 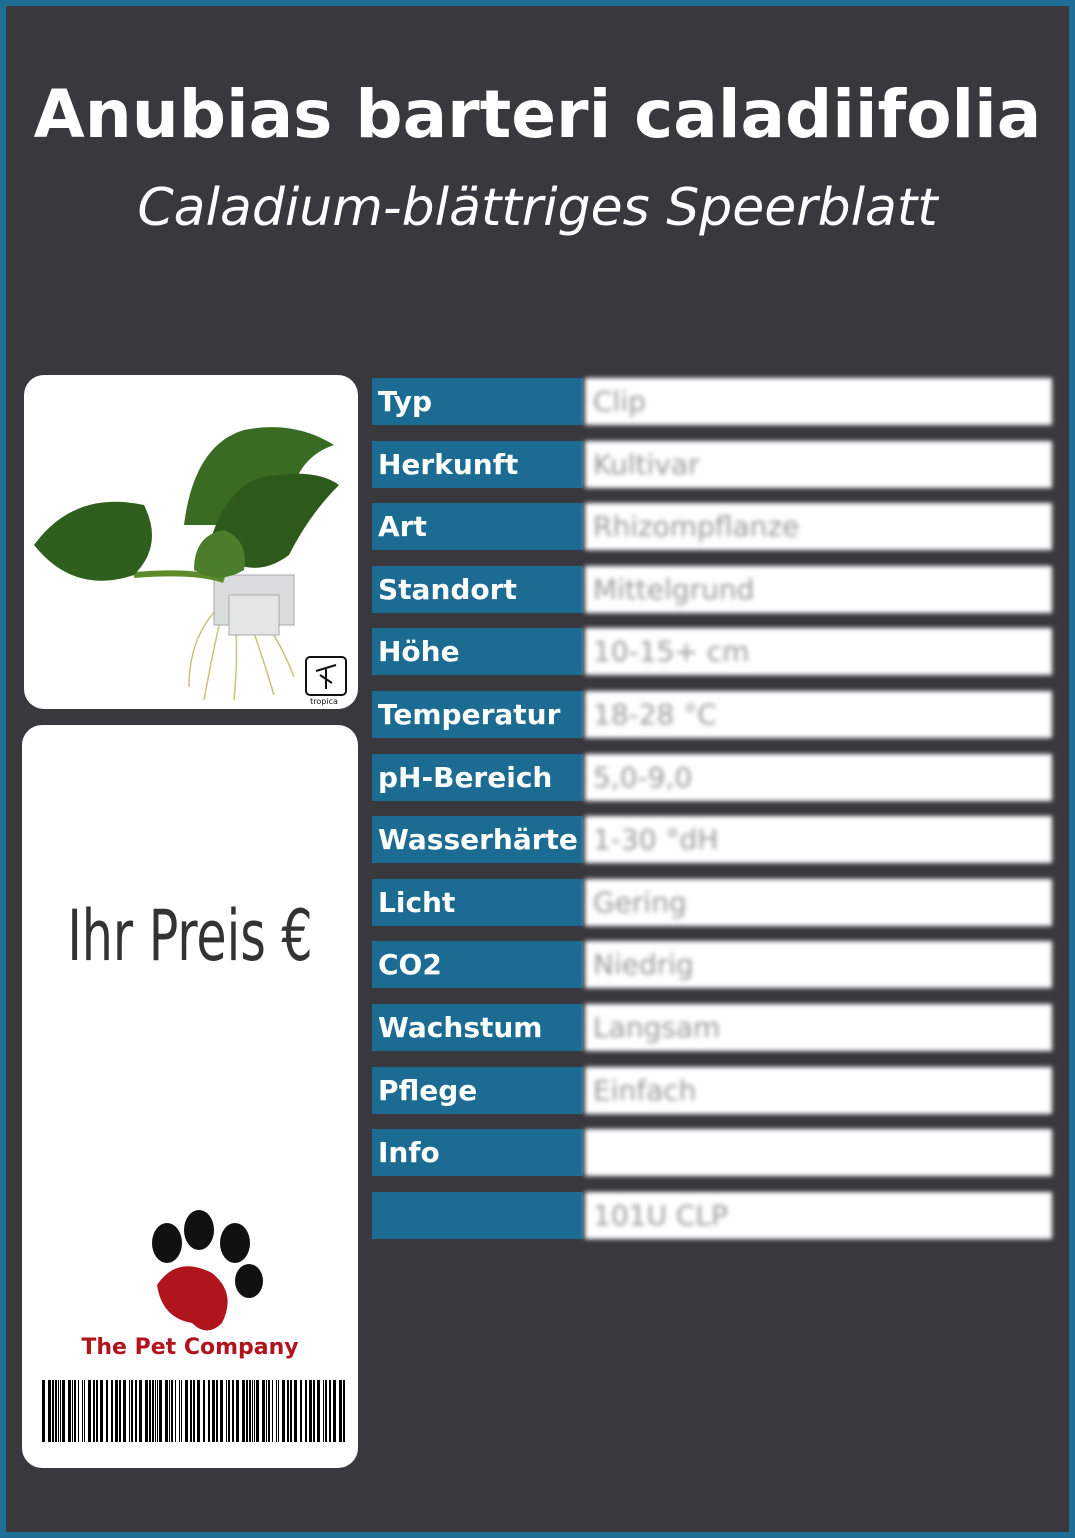 I want to click on row-label: Wasserhärte, so click(x=477, y=840).